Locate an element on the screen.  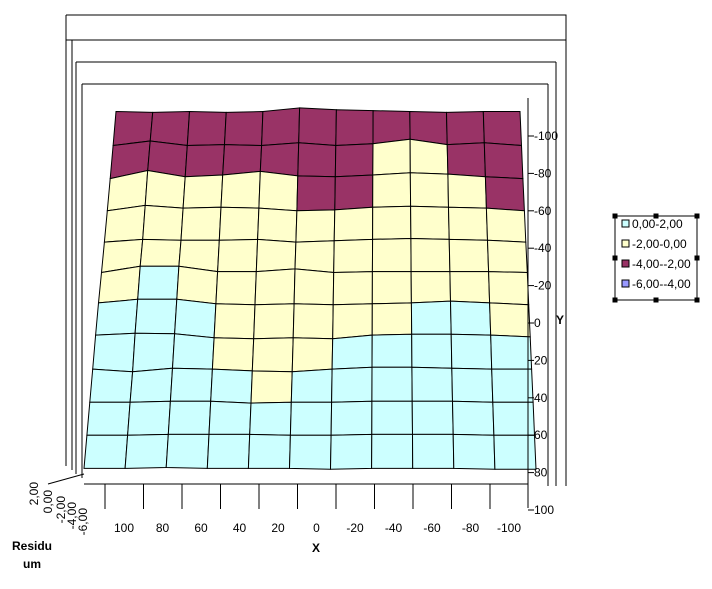
y-tick-label: 80 is located at coordinates (541, 473).